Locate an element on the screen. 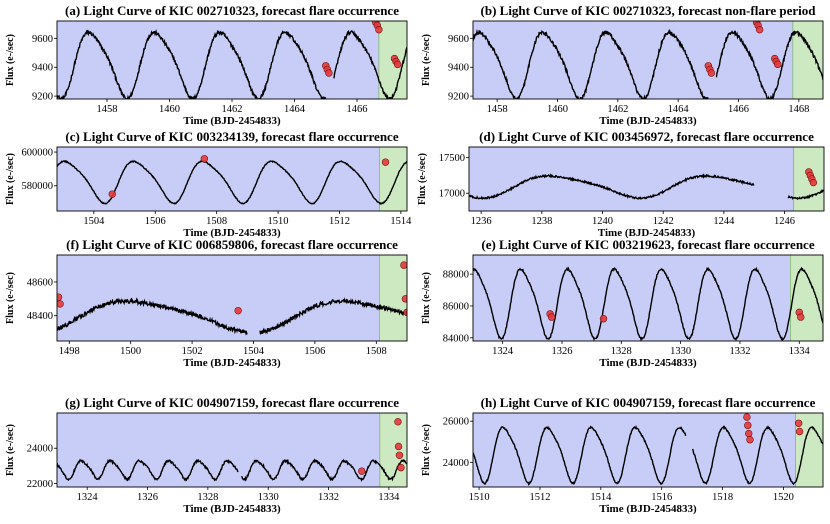 Image resolution: width=830 pixels, height=524 pixels. x-tick-label: 1244 is located at coordinates (724, 221).